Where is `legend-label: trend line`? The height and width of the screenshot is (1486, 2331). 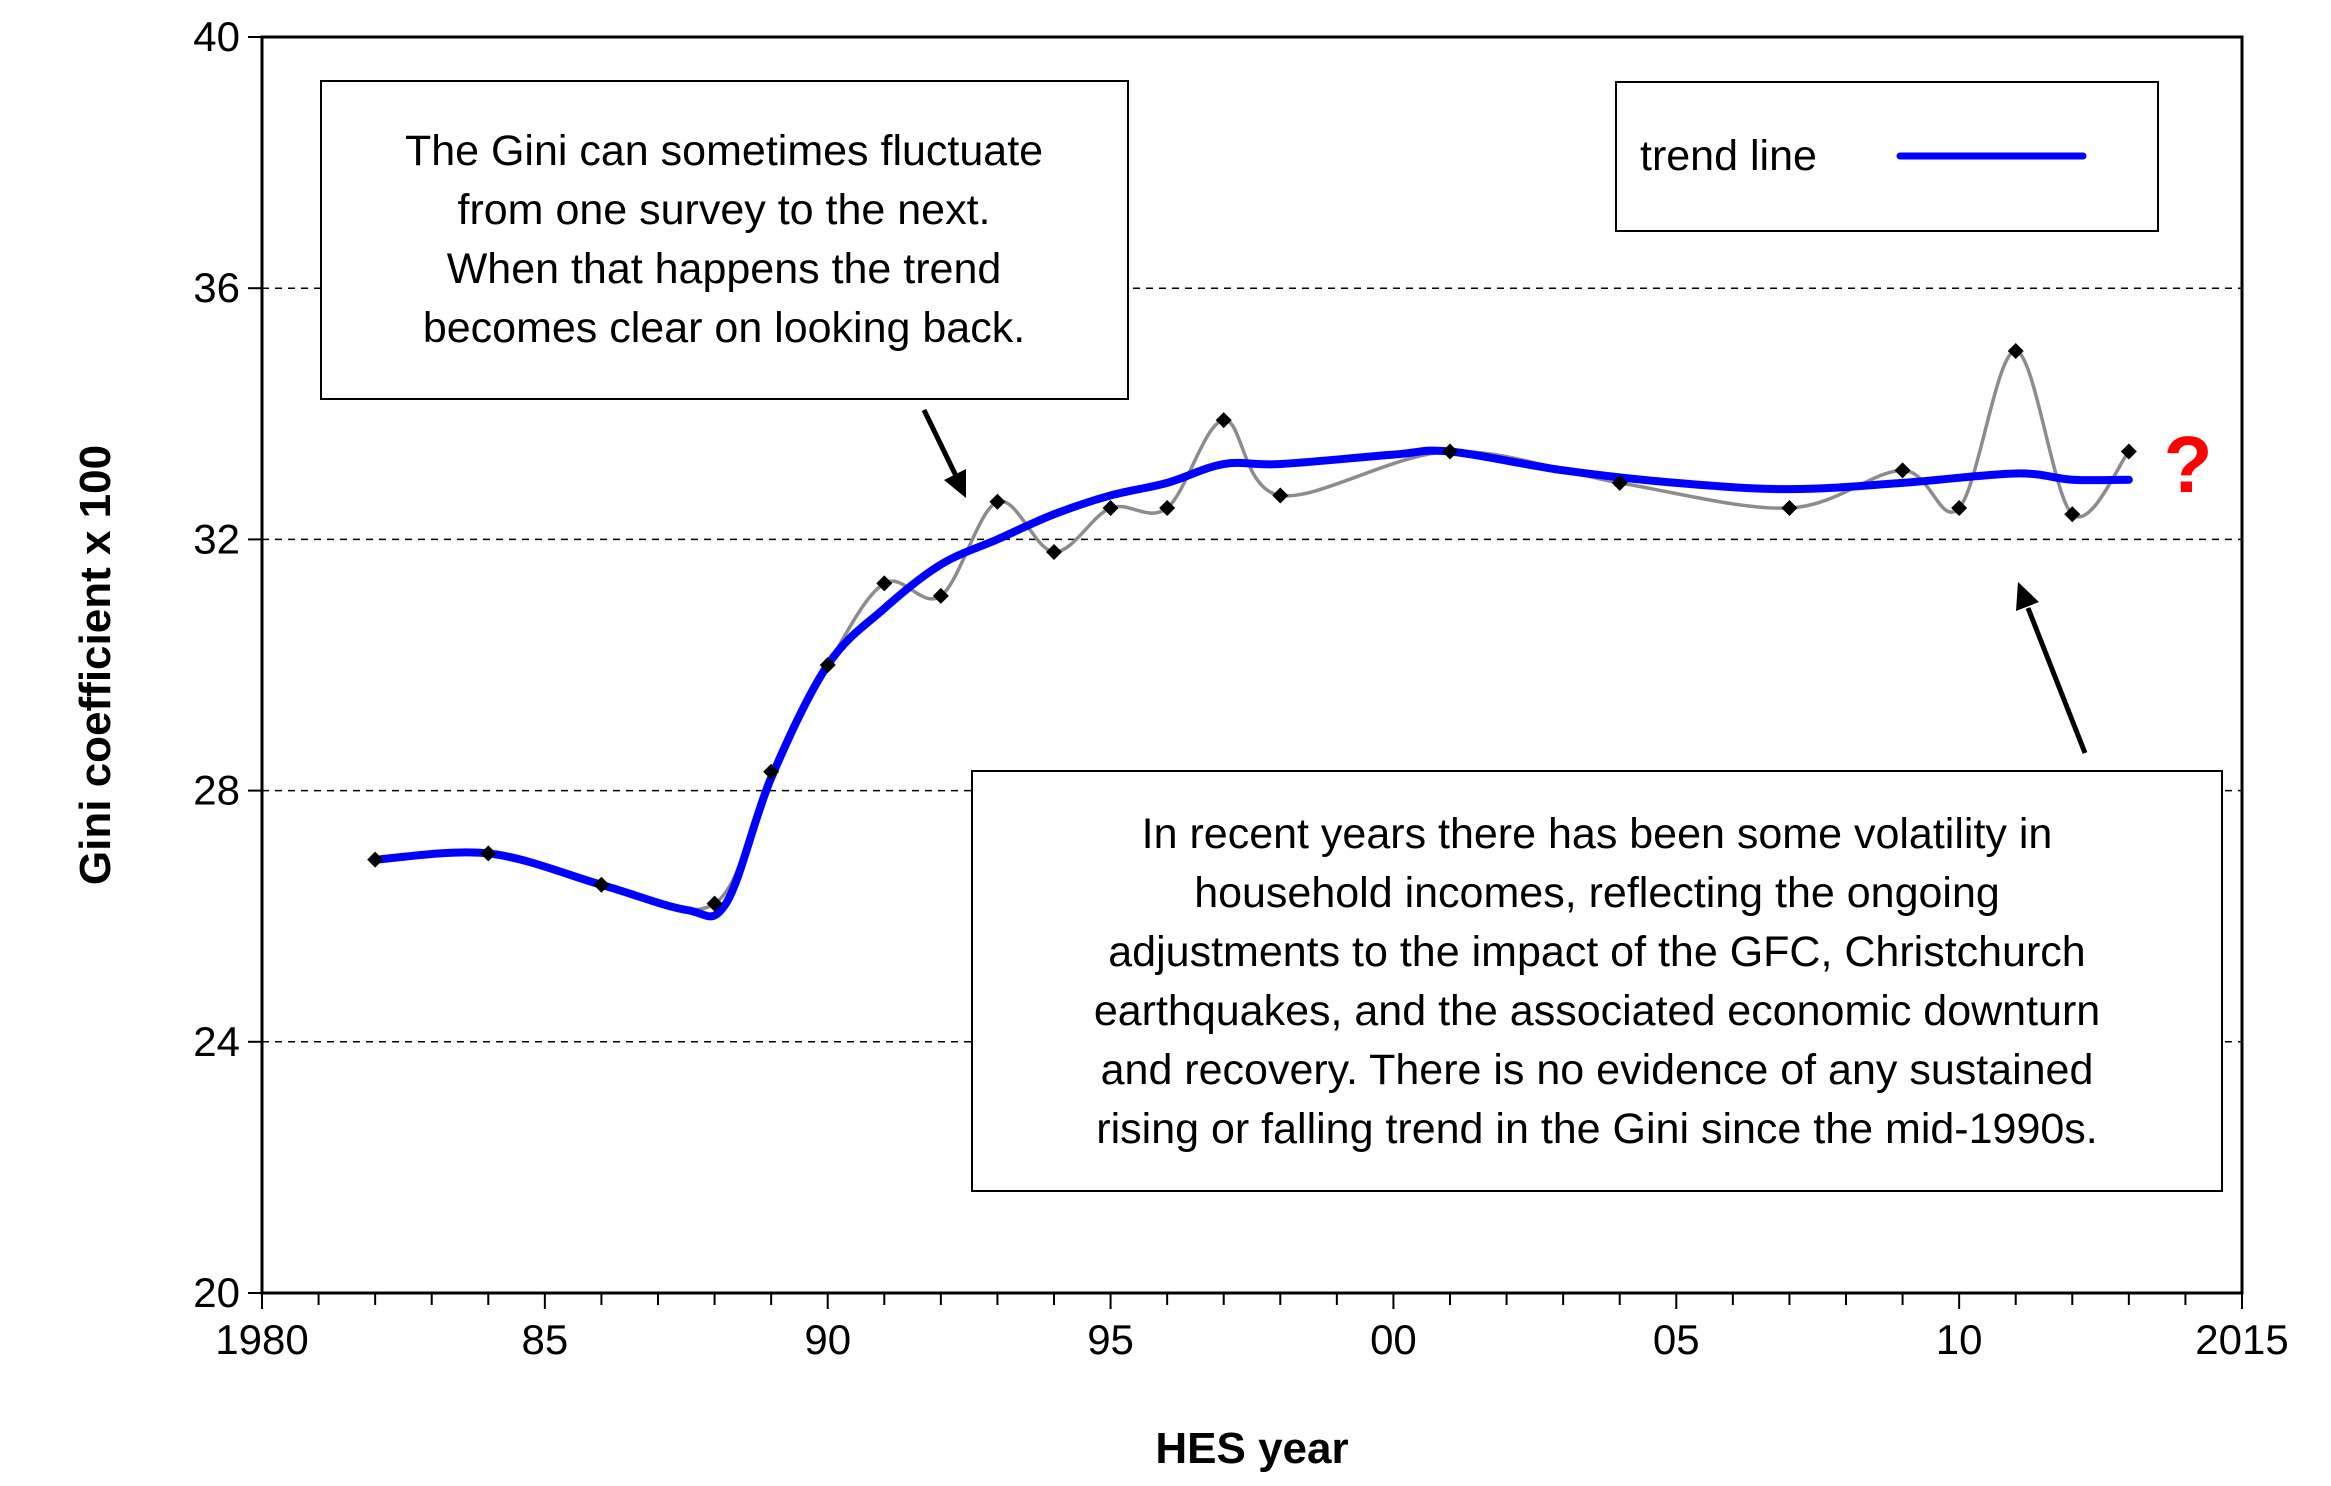 legend-label: trend line is located at coordinates (1728, 156).